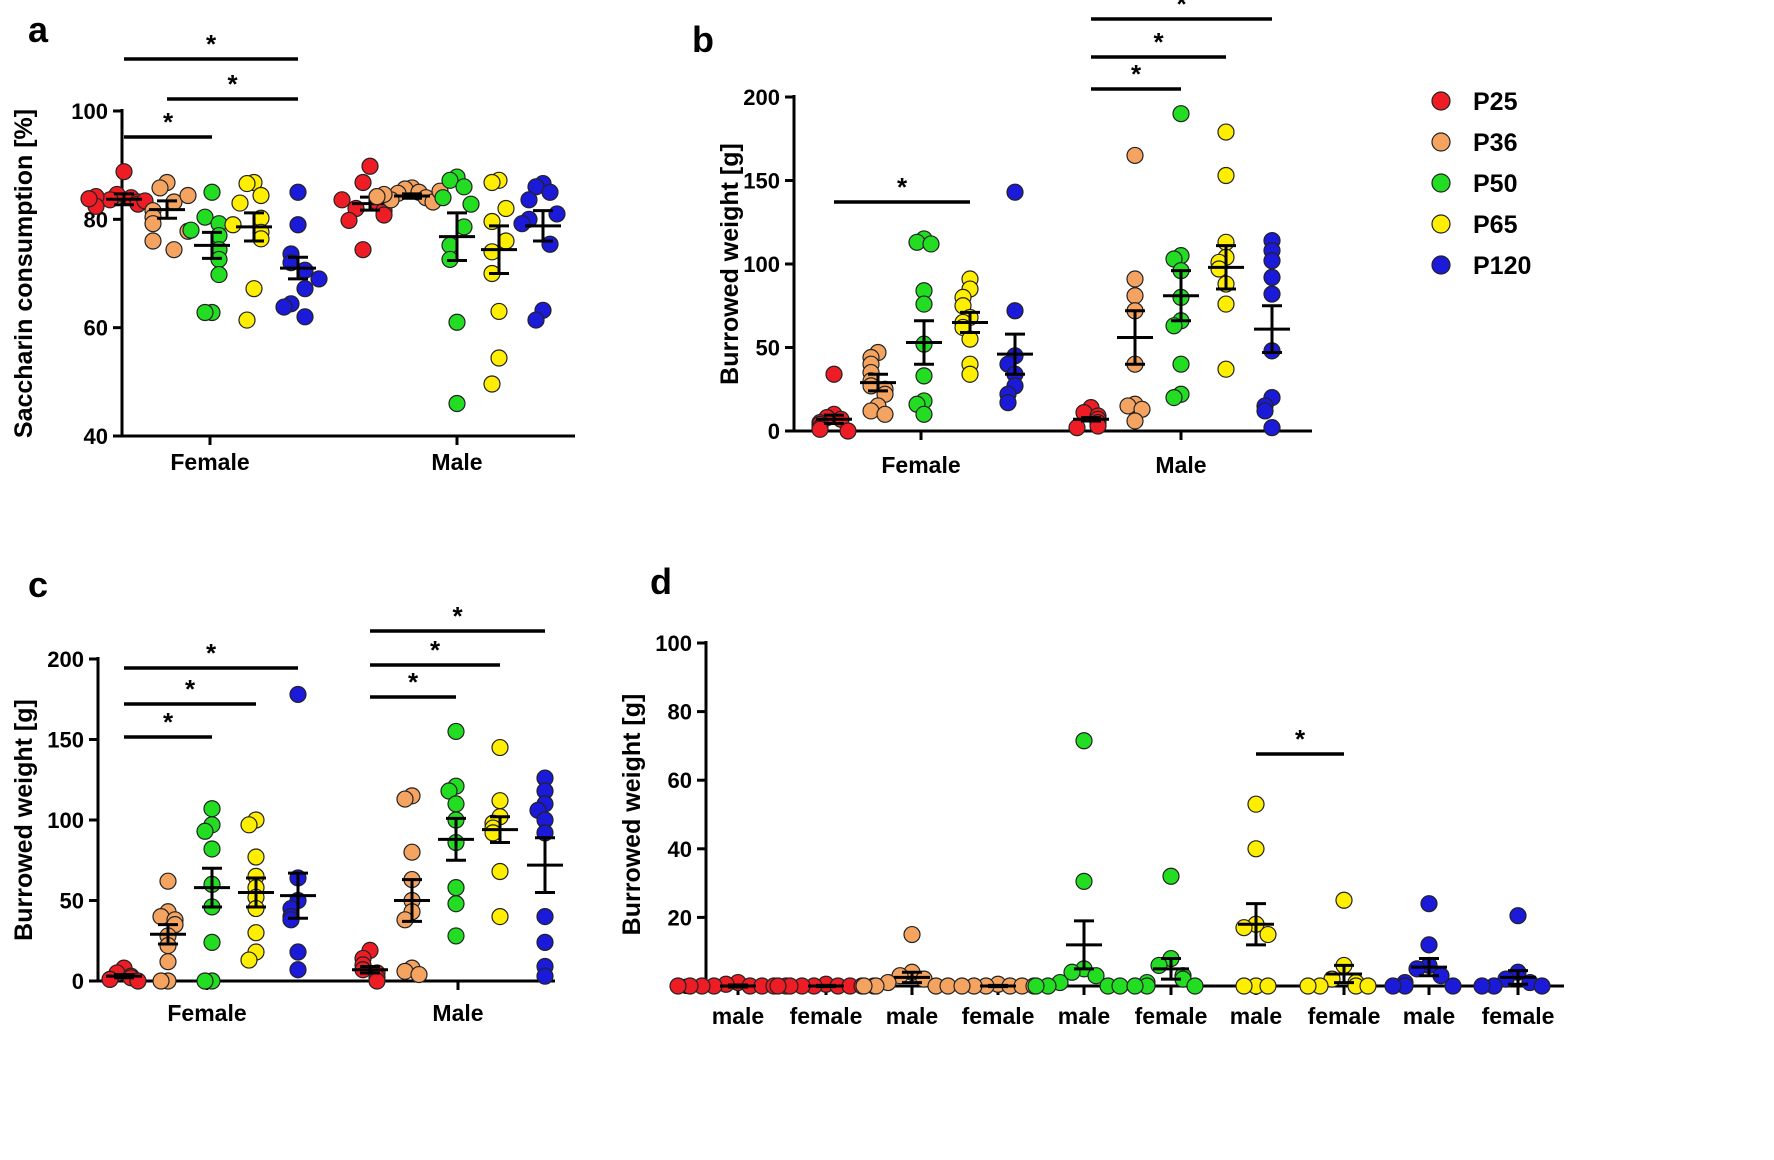  Describe the element at coordinates (761, 264) in the screenshot. I see `y-tick-label: 100` at that location.